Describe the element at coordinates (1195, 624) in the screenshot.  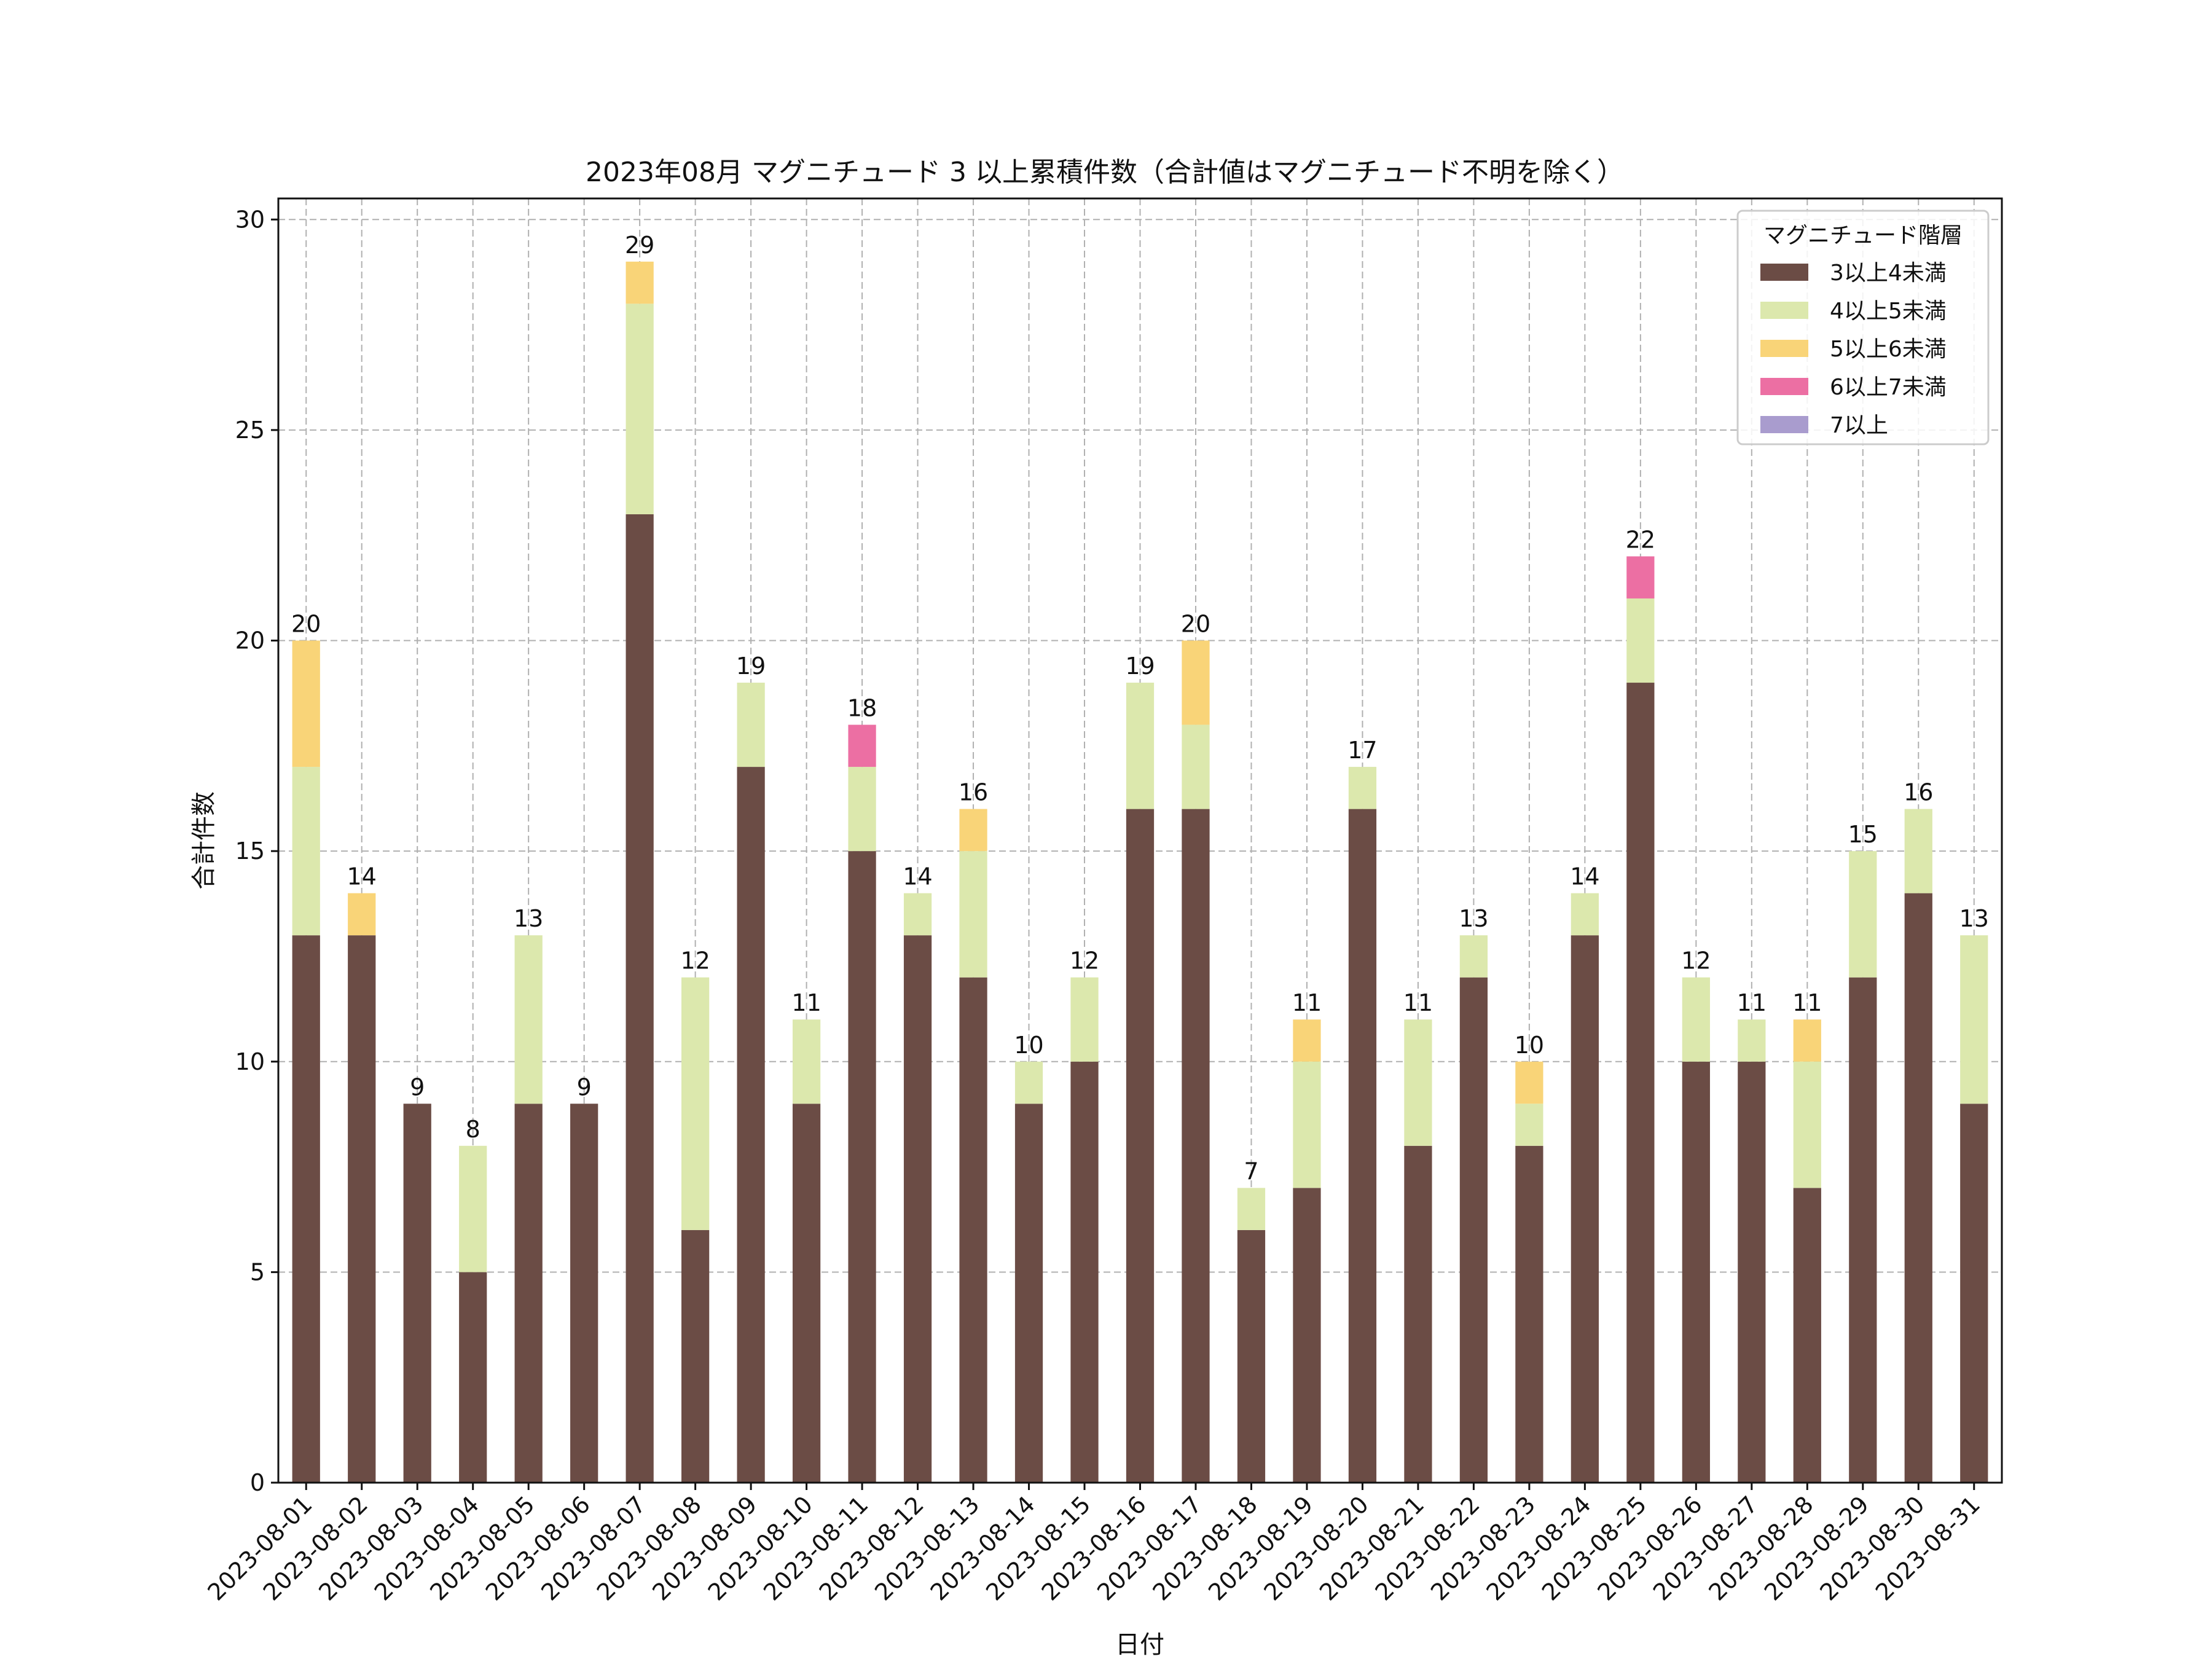
I see `total-label: 20` at that location.